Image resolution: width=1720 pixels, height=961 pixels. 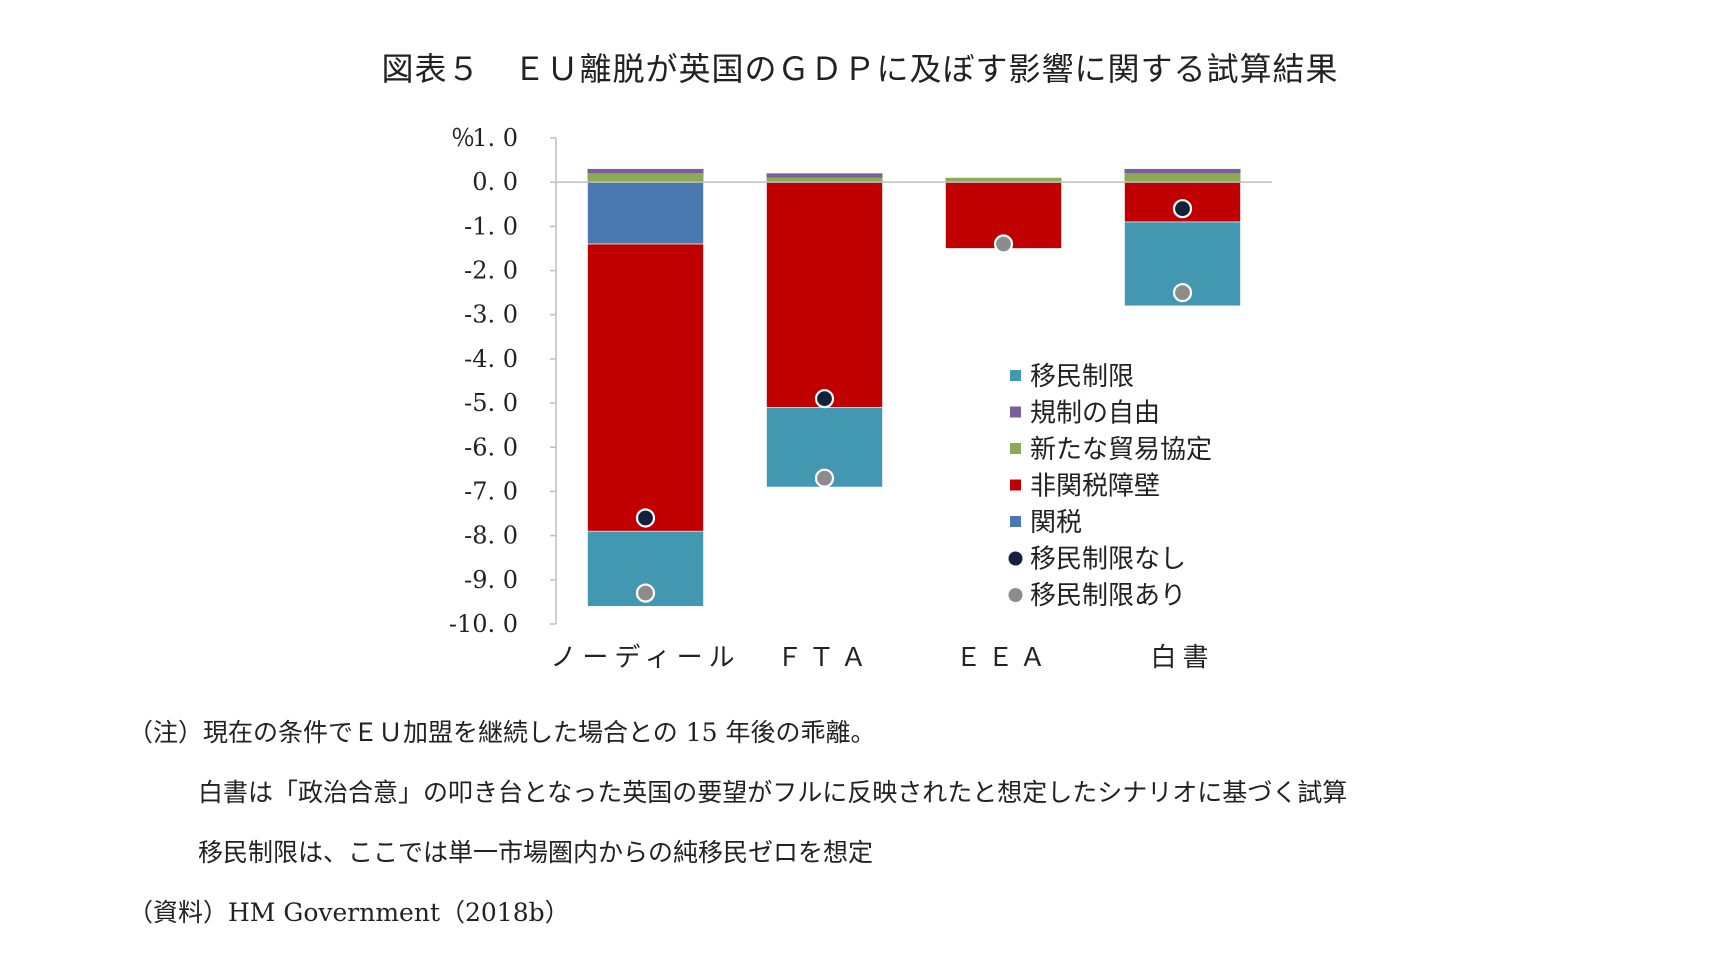 What do you see at coordinates (536, 852) in the screenshot?
I see `note-immigration: 移民制限は、ここでは単一市場圏内からの純移民ゼロを想定` at bounding box center [536, 852].